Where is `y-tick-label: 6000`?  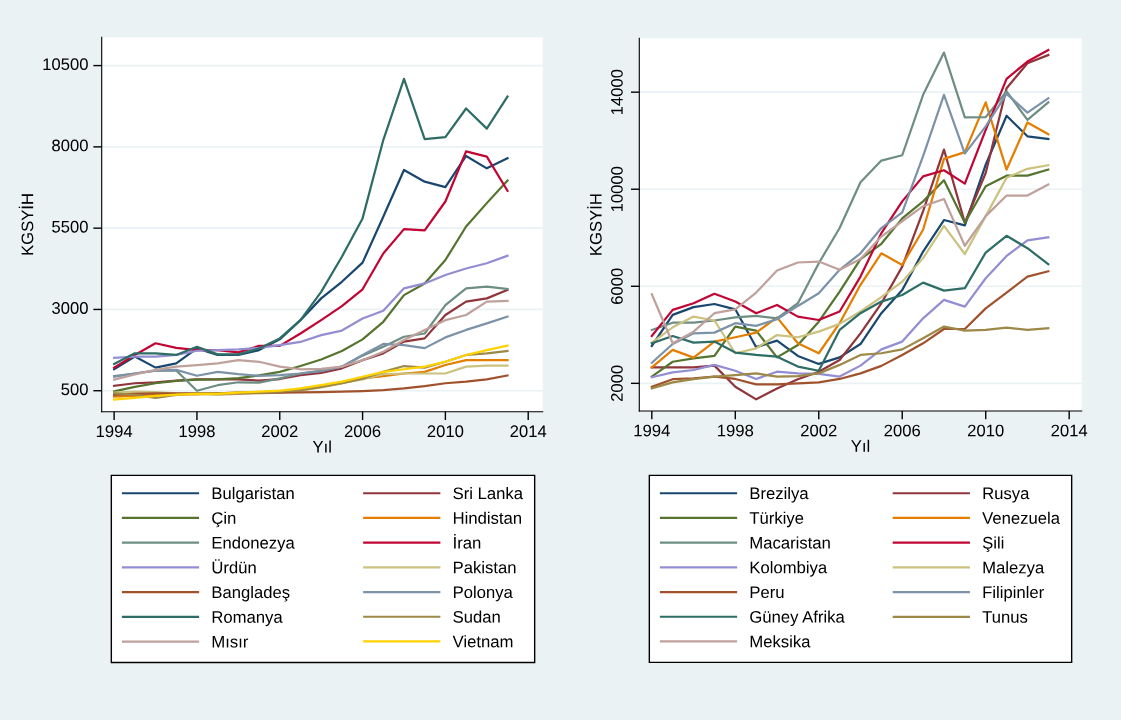
y-tick-label: 6000 is located at coordinates (617, 286).